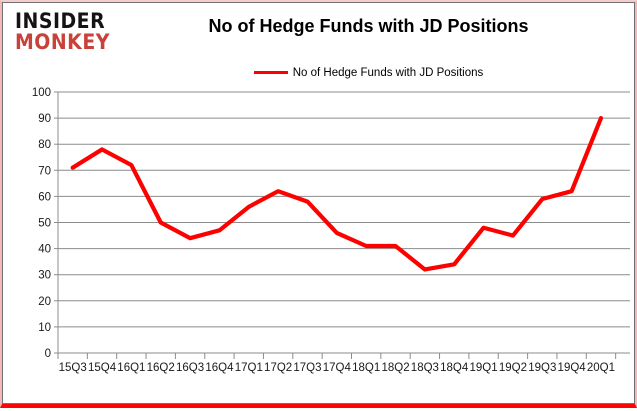 The image size is (637, 411). What do you see at coordinates (44, 276) in the screenshot?
I see `y-axis-label: 30` at bounding box center [44, 276].